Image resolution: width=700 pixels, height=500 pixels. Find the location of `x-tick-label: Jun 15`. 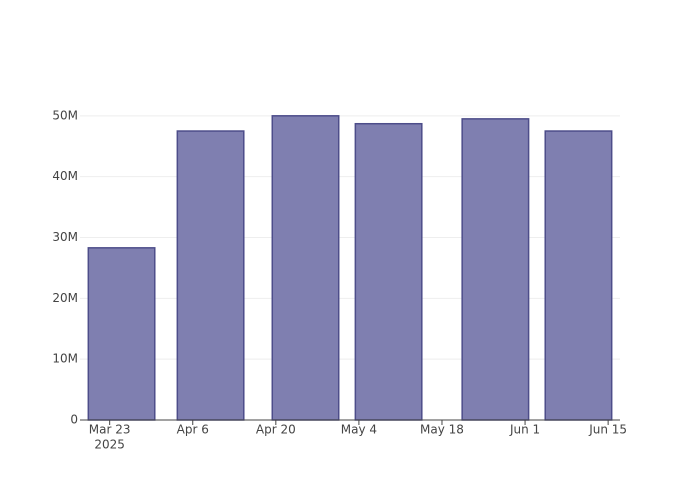

x-tick-label: Jun 15 is located at coordinates (607, 430).